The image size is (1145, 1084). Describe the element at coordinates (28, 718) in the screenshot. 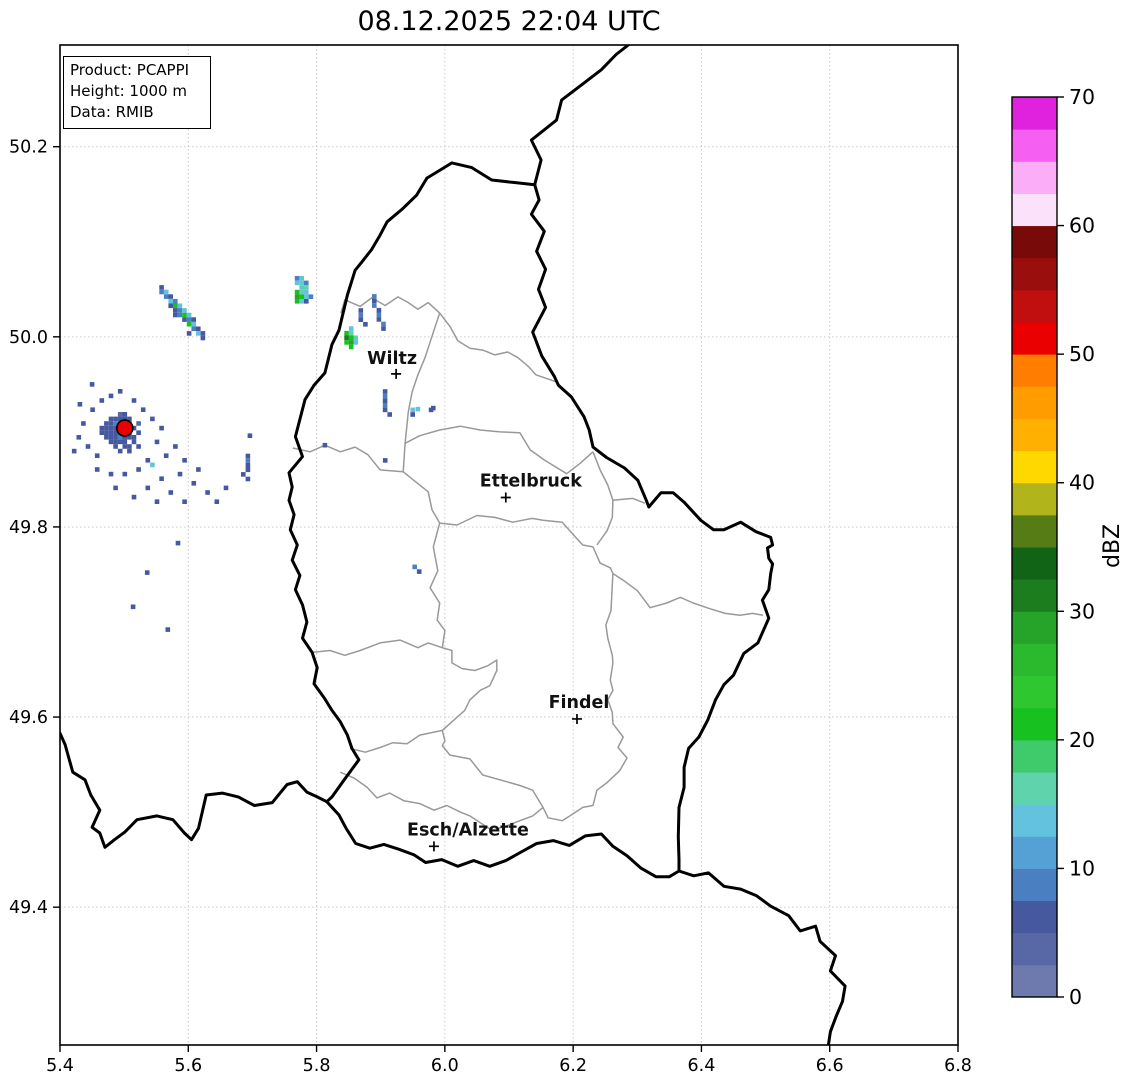

I see `y-tick-label: 49.6` at that location.